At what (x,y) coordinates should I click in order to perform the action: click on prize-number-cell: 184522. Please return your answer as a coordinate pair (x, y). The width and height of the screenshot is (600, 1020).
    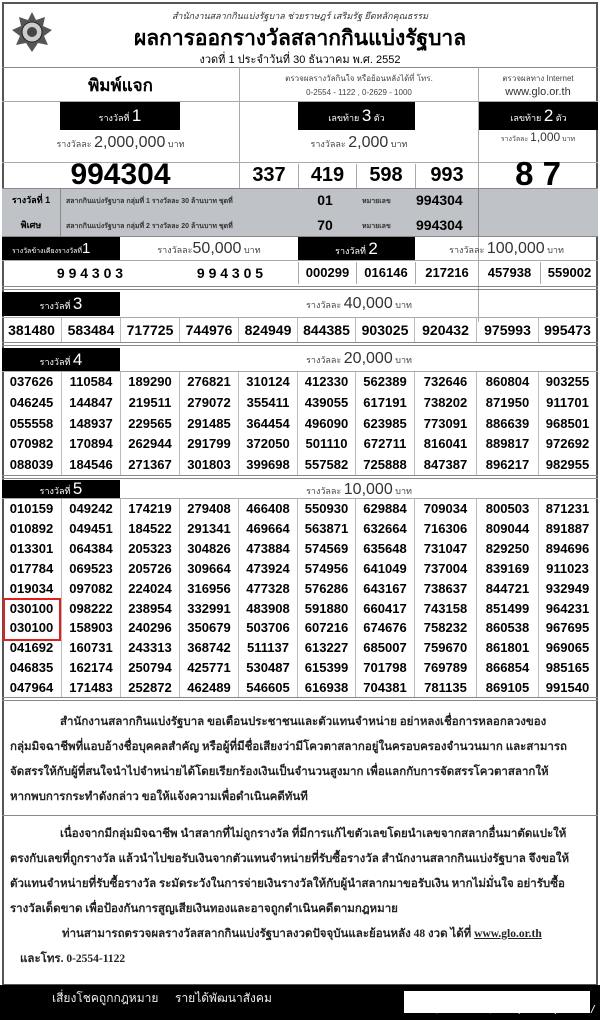
    Looking at the image, I should click on (149, 528).